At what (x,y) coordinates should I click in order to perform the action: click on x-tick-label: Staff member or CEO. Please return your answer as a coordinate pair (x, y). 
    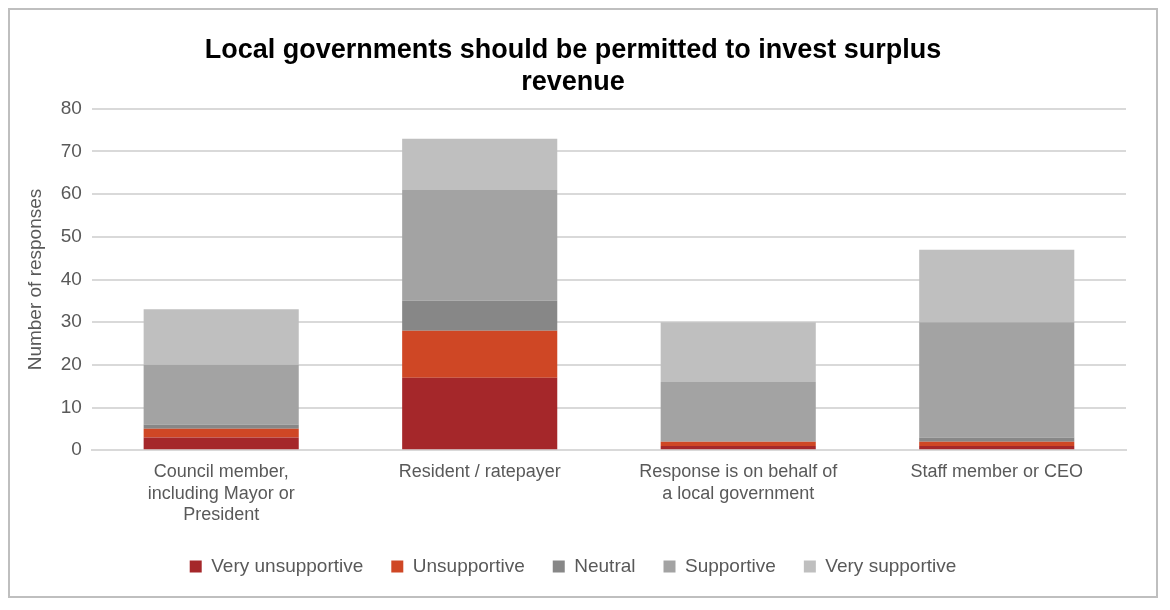
    Looking at the image, I should click on (997, 470).